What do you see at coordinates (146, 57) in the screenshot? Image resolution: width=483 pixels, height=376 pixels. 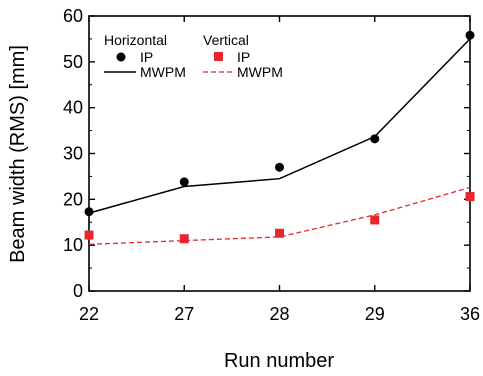 I see `legend-label-horizontal-ip: IP` at bounding box center [146, 57].